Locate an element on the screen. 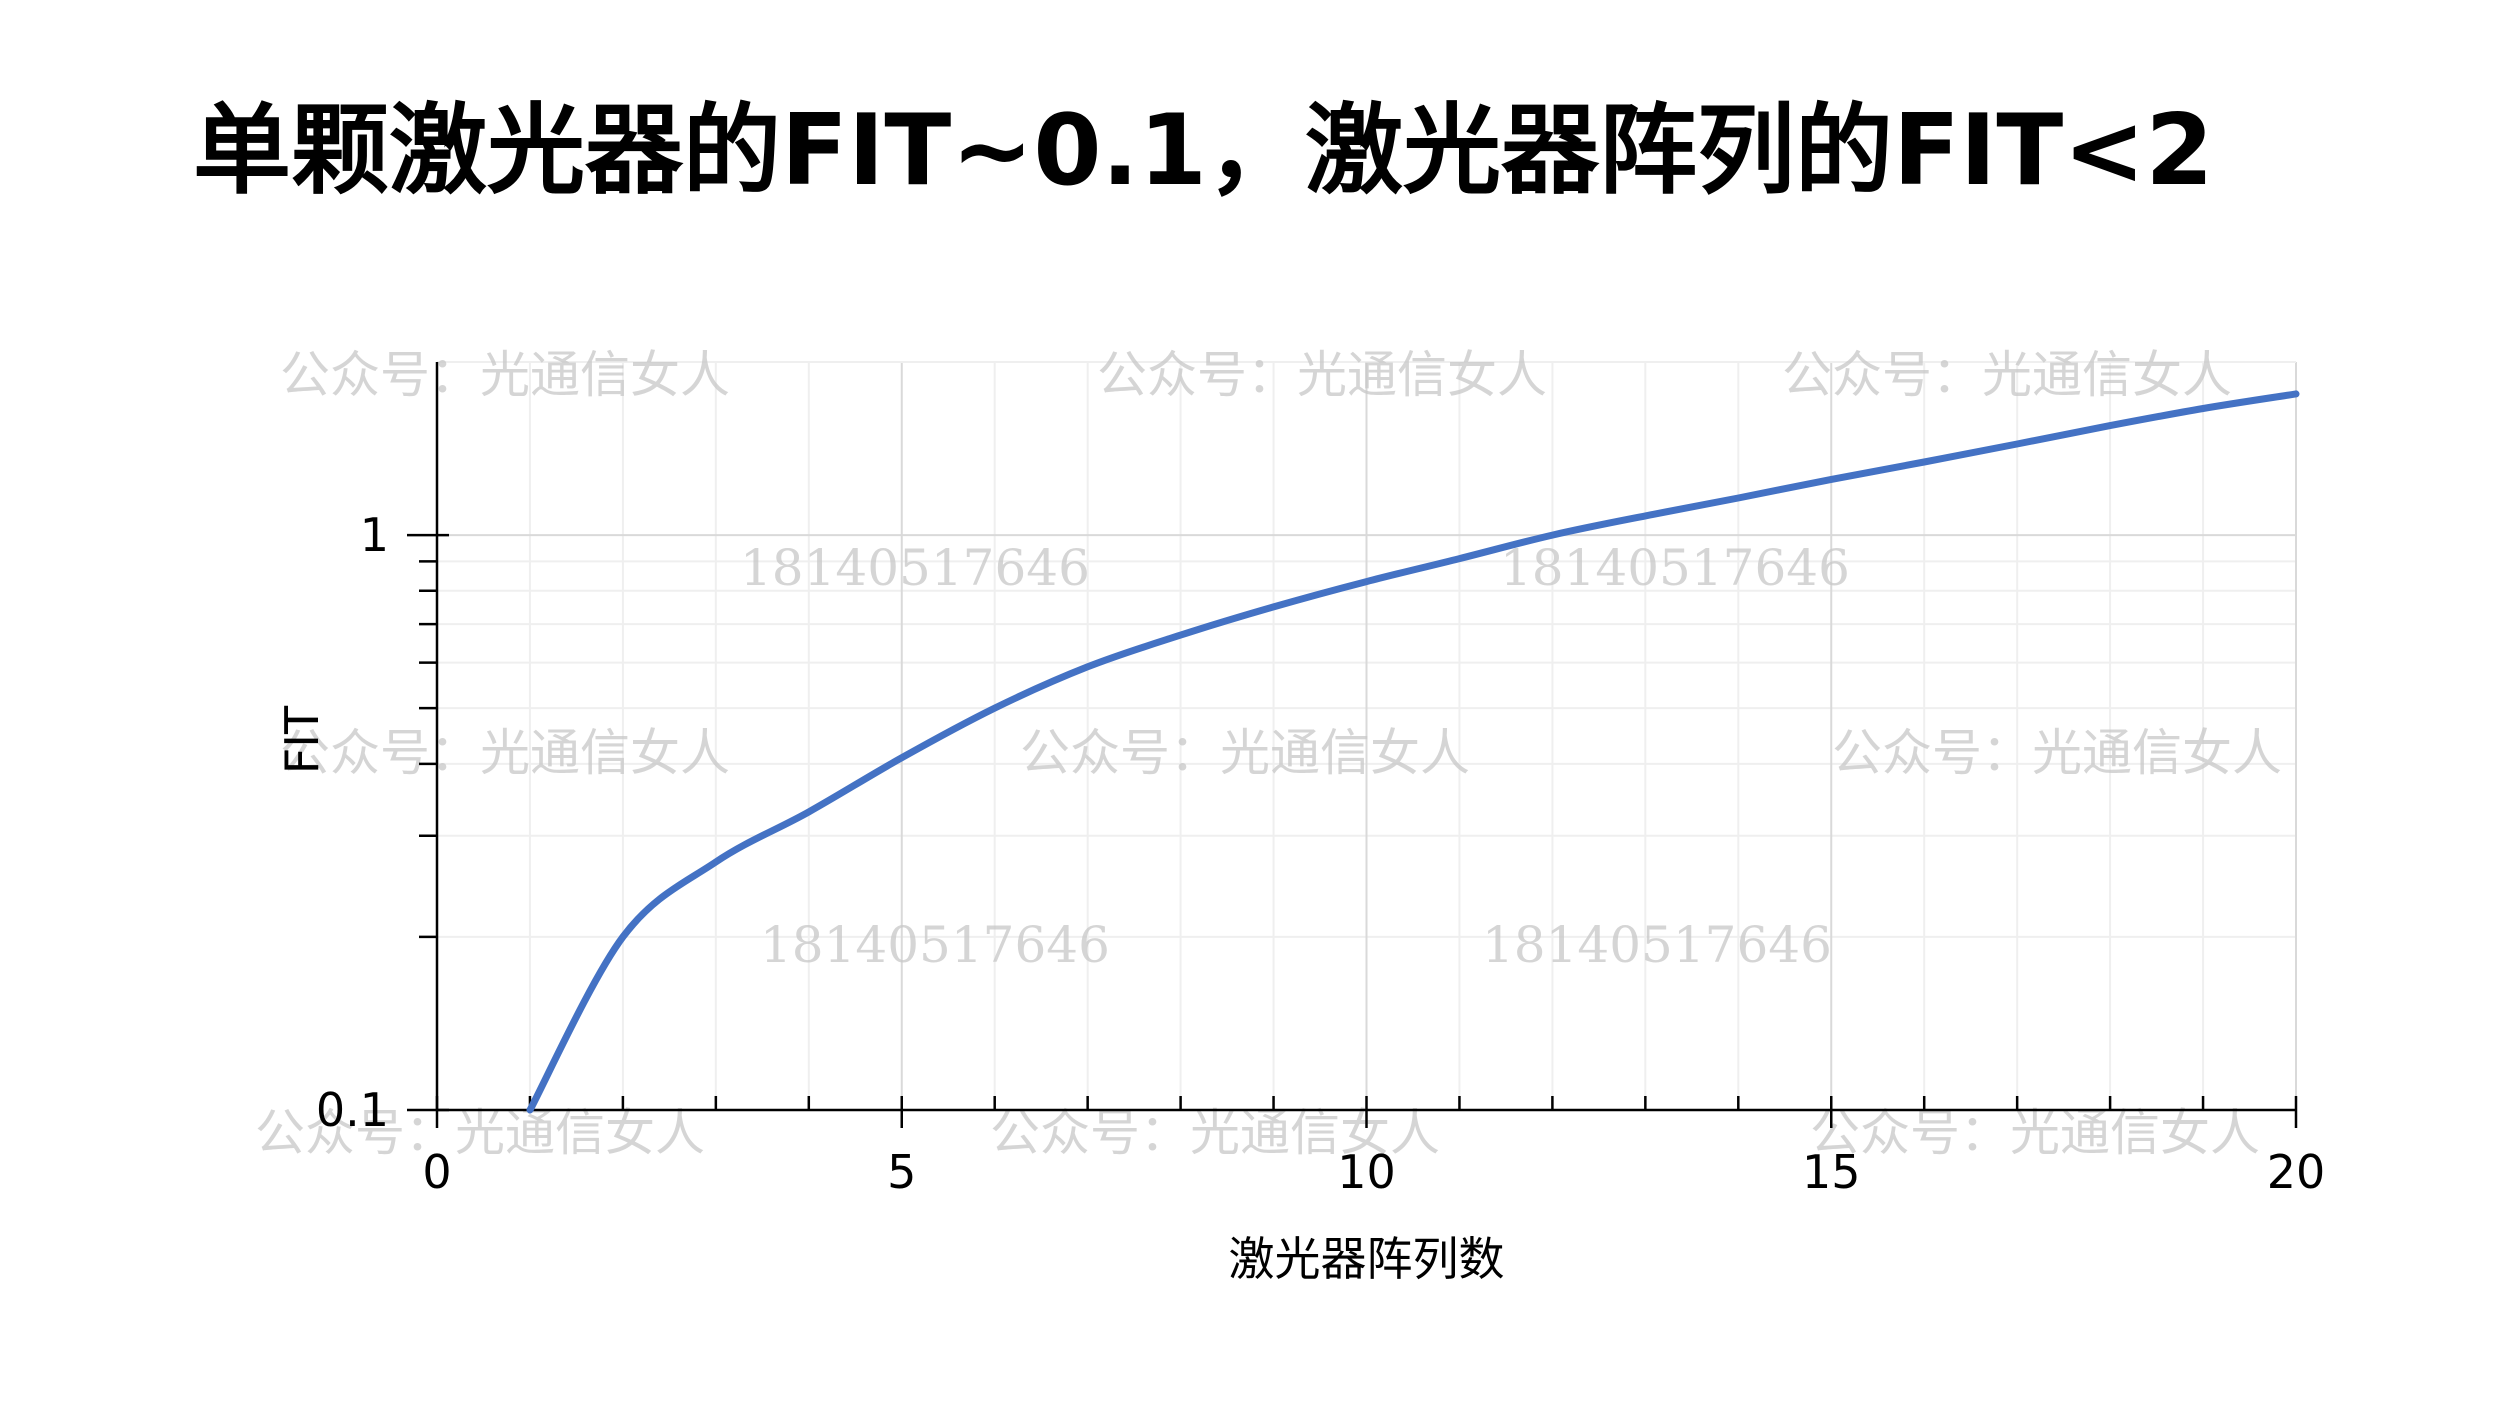  slide-title: 单颗激光器的FIT~0.1，激光器阵列的FIT<2 is located at coordinates (1203, 151).